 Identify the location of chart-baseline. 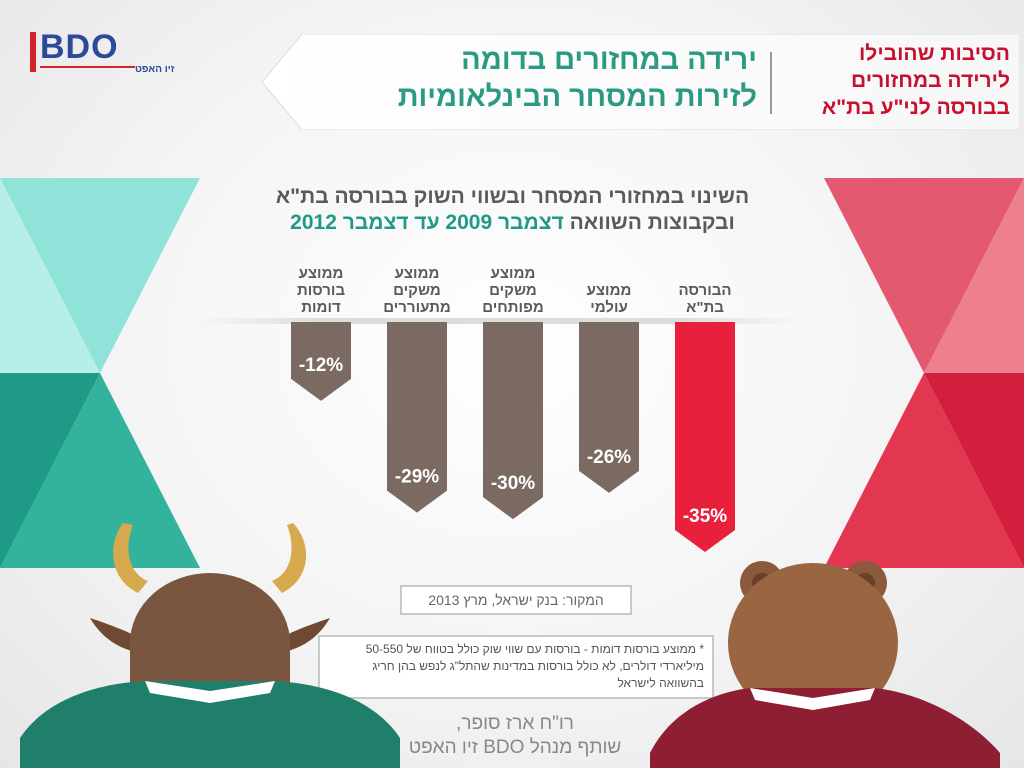
(500, 321).